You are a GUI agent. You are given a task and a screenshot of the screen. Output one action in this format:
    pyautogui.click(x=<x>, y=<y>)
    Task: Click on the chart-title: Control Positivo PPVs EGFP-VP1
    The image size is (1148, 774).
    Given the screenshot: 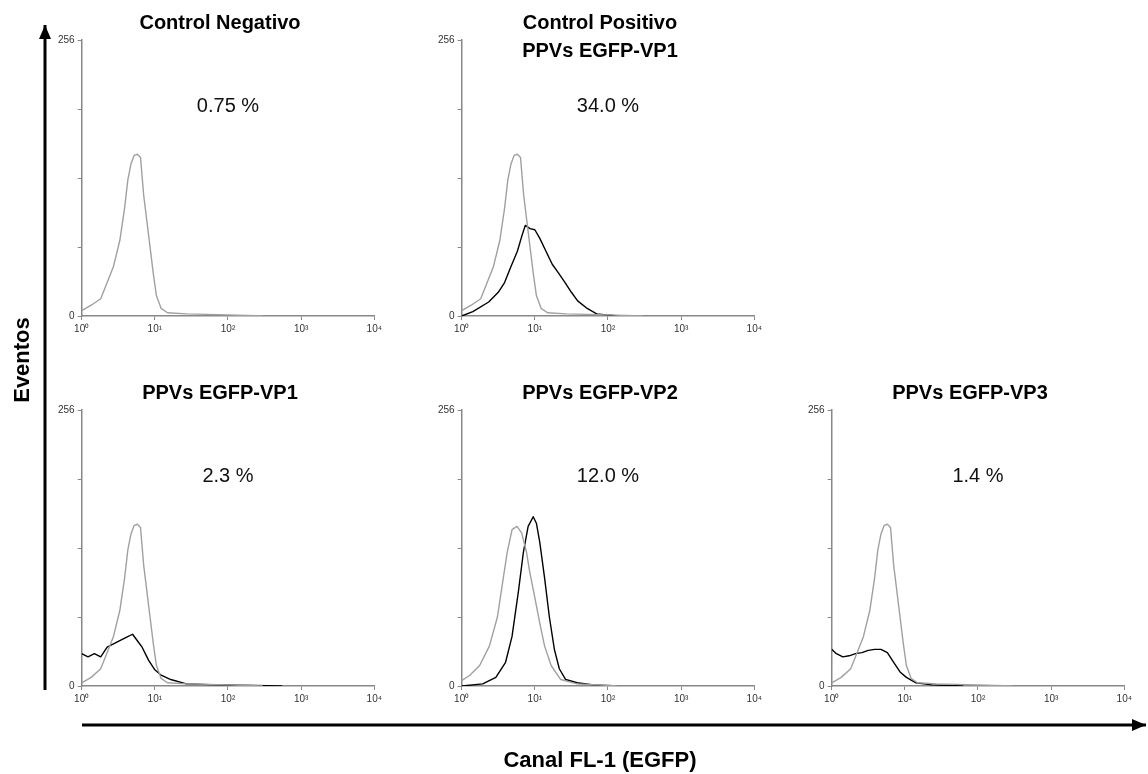 What is the action you would take?
    pyautogui.click(x=600, y=36)
    